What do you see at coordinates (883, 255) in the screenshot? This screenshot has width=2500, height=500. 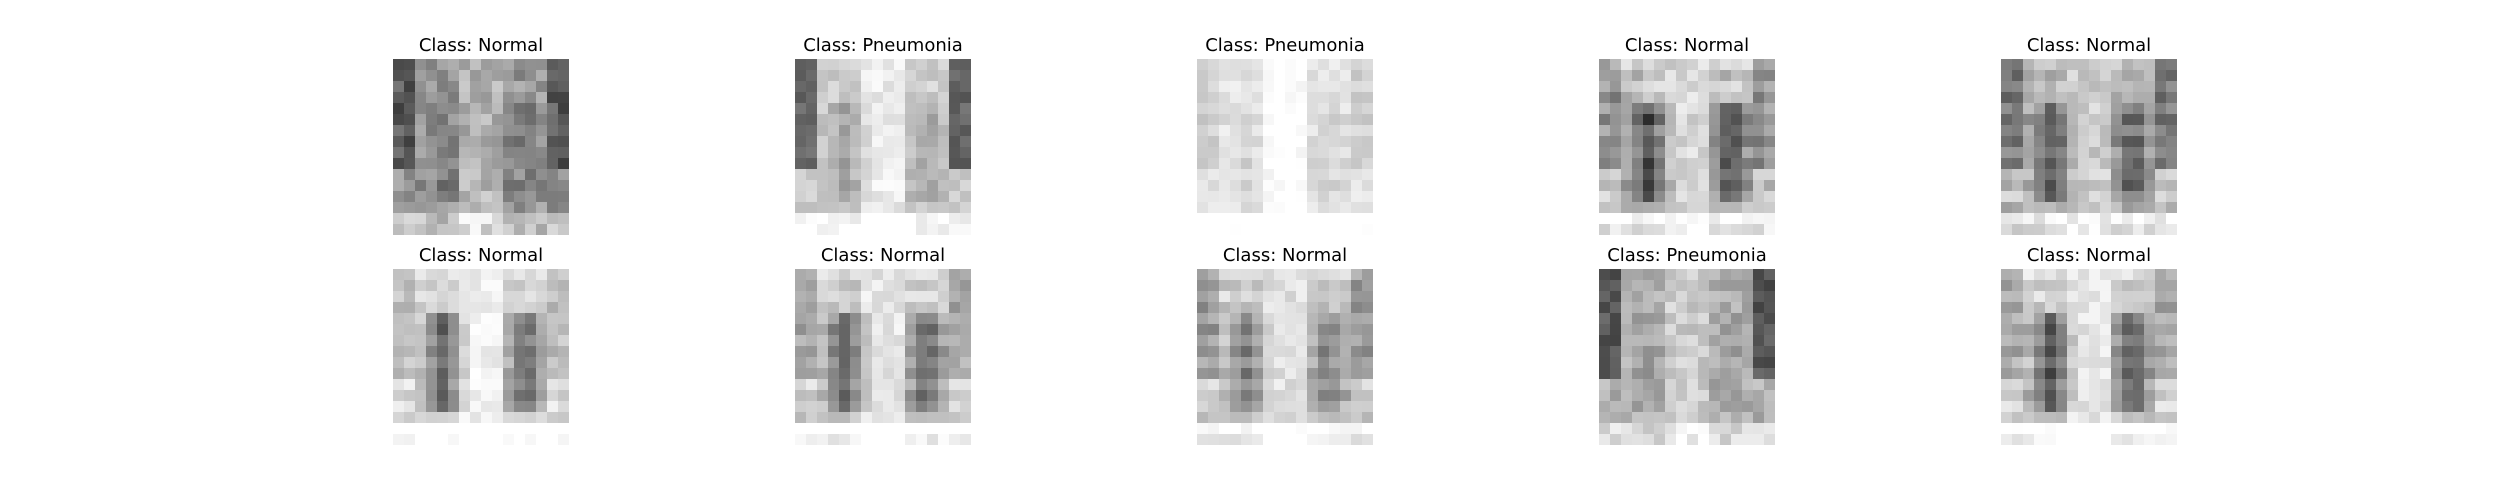 I see `panel-7-title: Class: Normal` at bounding box center [883, 255].